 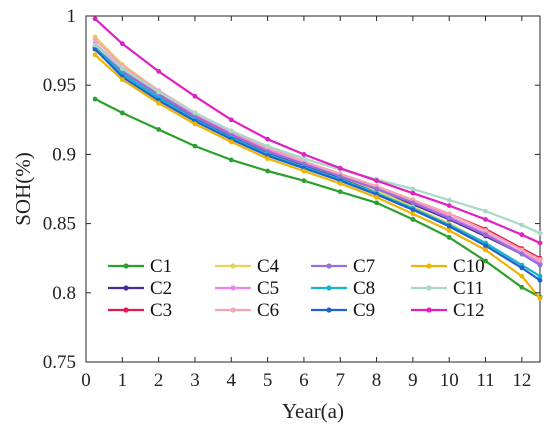 I want to click on x-tick-label: 10, so click(x=449, y=380).